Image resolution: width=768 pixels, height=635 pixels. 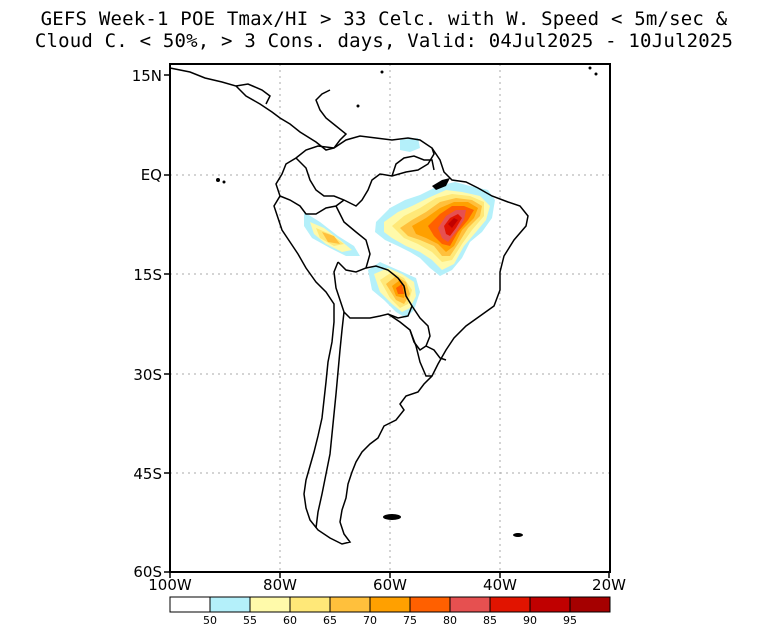 I want to click on lat-label-15s: 15S, so click(x=147, y=275).